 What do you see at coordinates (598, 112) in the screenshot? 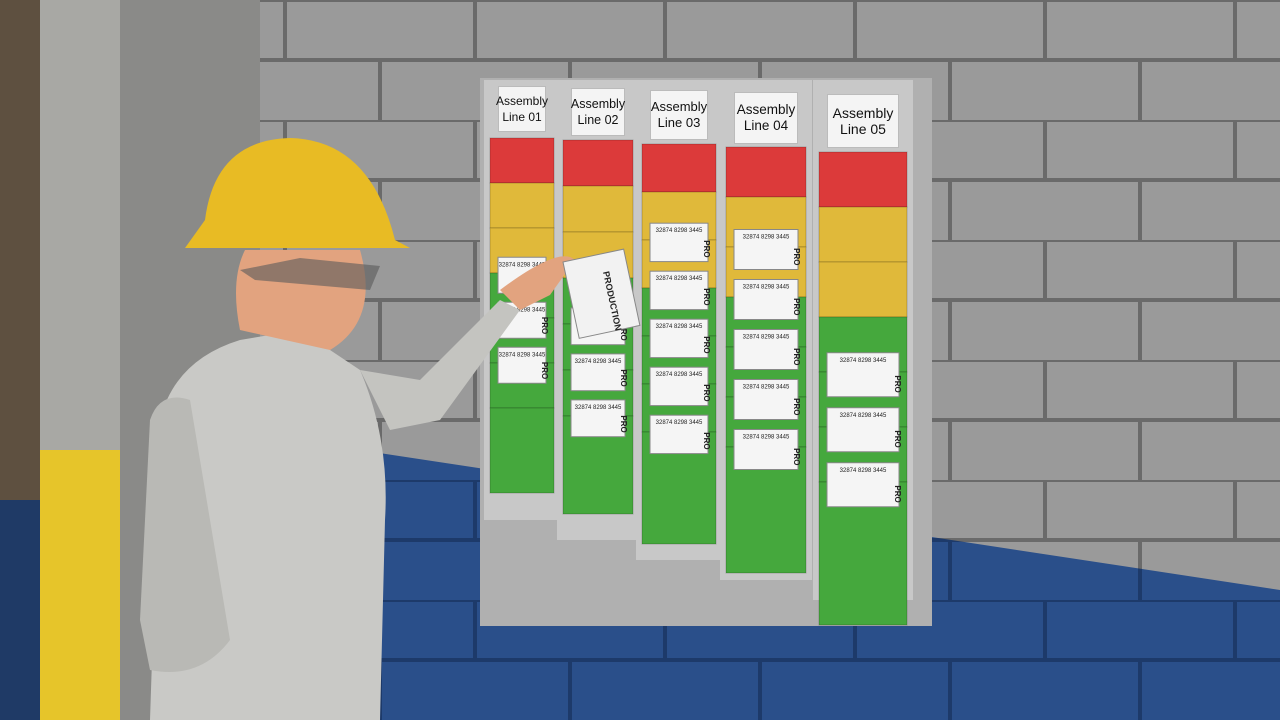
I see `column-label: Assembly Line 02` at bounding box center [598, 112].